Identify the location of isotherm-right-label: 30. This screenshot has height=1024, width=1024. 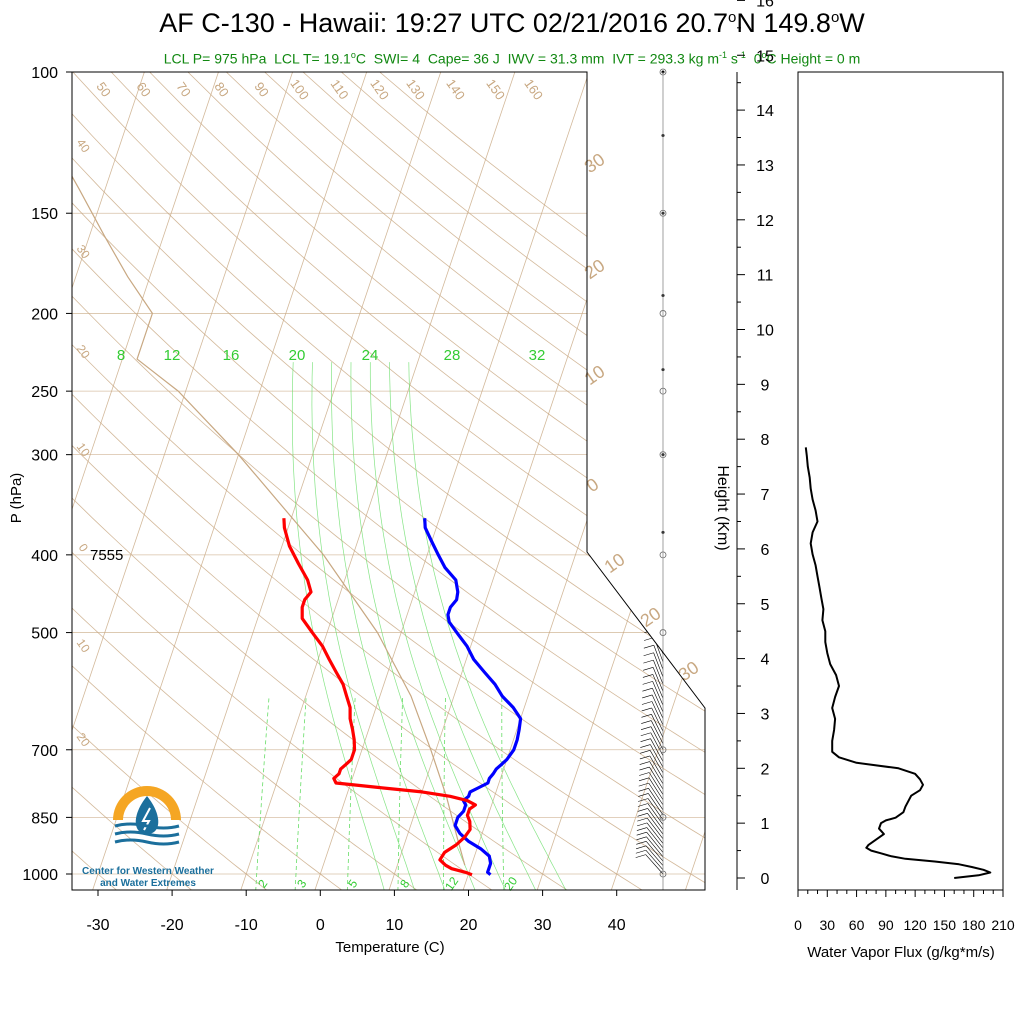
(689, 671).